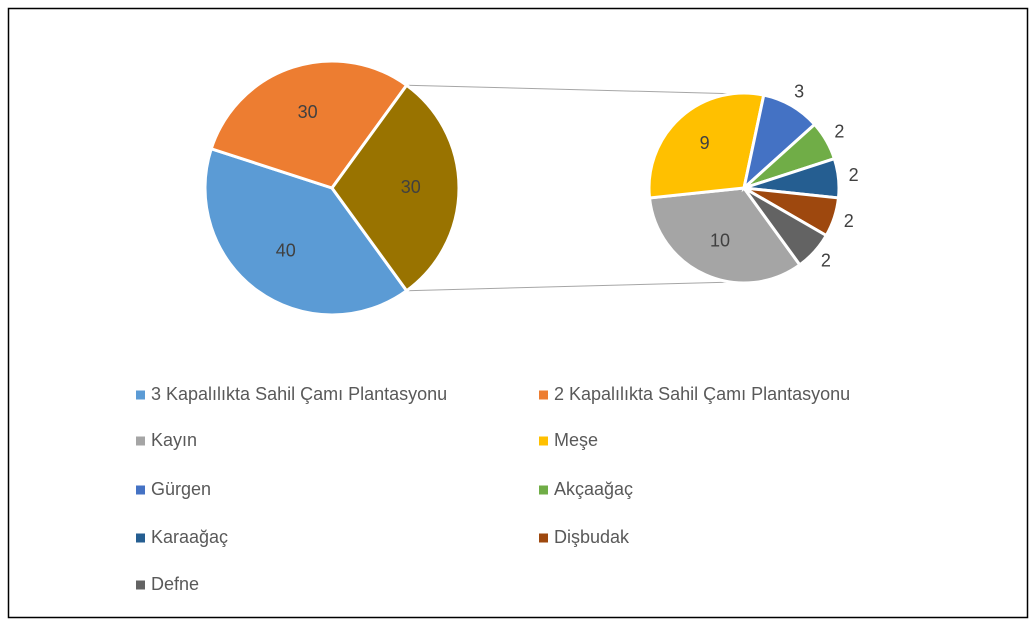 This screenshot has height=631, width=1036. What do you see at coordinates (592, 537) in the screenshot?
I see `legend-label: Dişbudak` at bounding box center [592, 537].